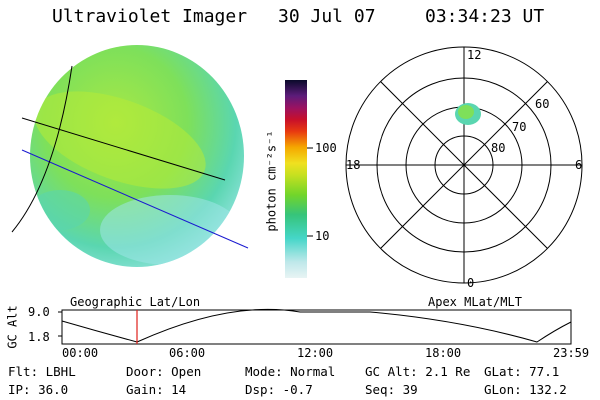 This screenshot has width=600, height=400. Describe the element at coordinates (322, 236) in the screenshot. I see `colorbar-tick-10: 10` at that location.